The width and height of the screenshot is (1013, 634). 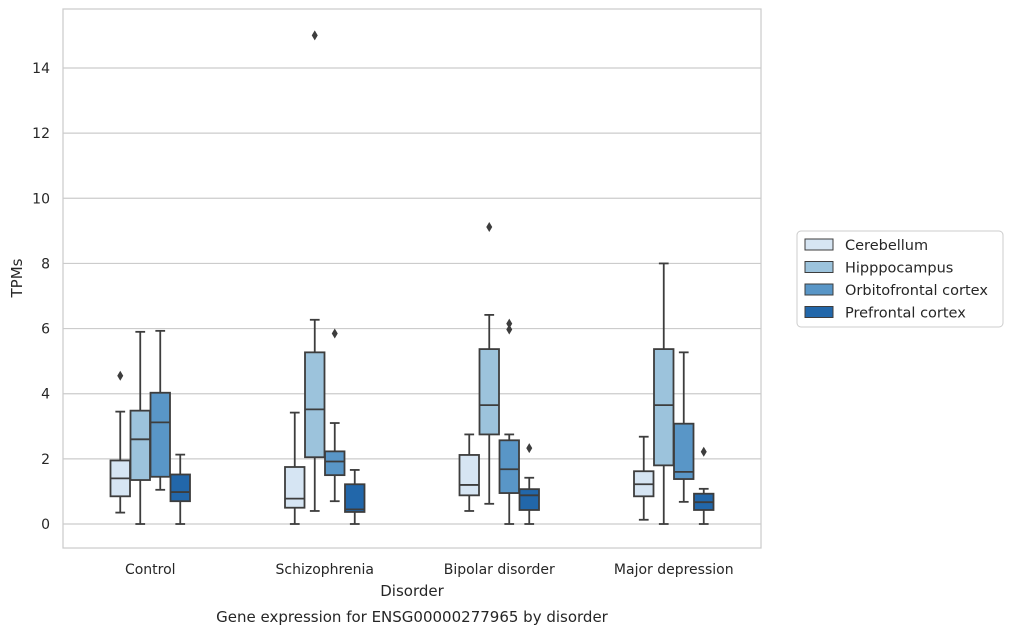 What do you see at coordinates (41, 297) in the screenshot?
I see `y-tick-labels: 0 2 4 6 8 10 12 14` at bounding box center [41, 297].